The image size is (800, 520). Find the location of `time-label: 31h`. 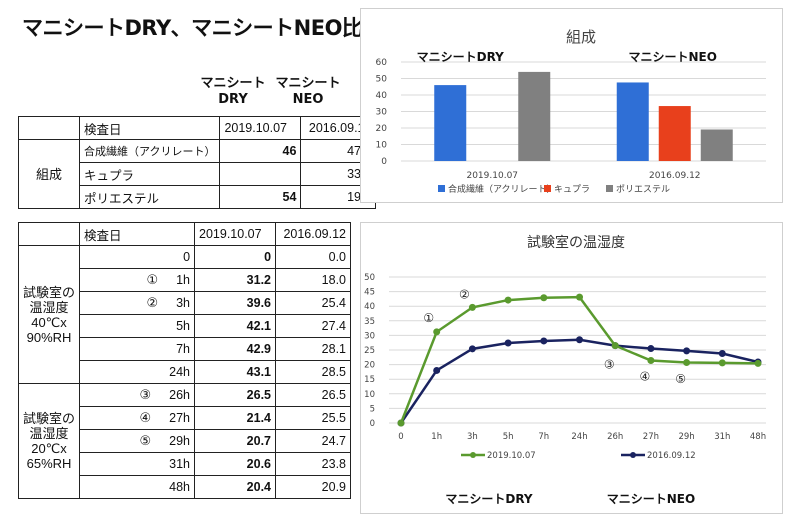

time-label: 31h is located at coordinates (180, 464).